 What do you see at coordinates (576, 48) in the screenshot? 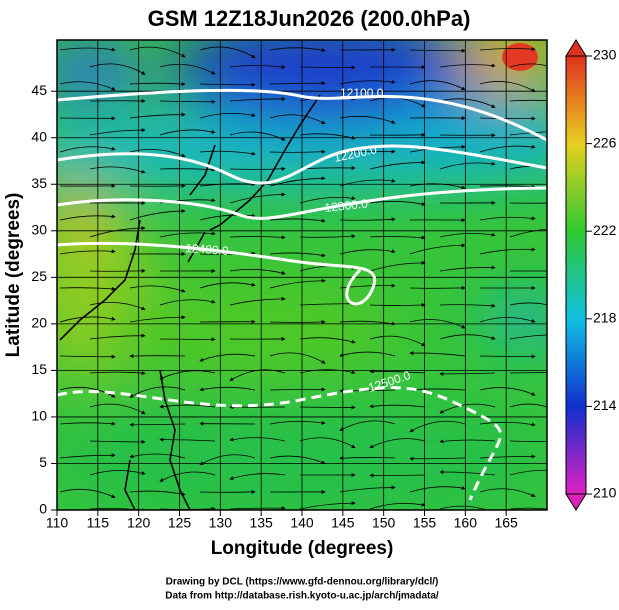
I see `colorbar-extend-top` at bounding box center [576, 48].